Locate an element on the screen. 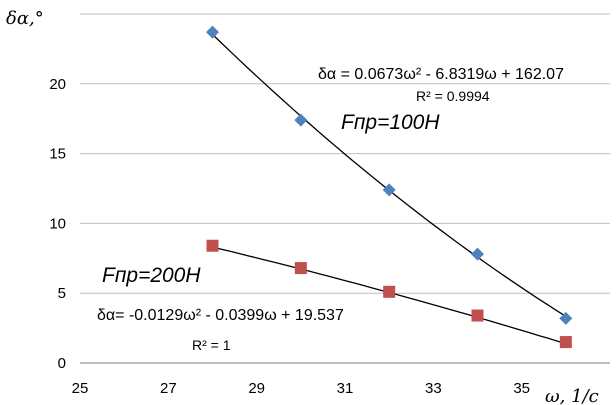 Image resolution: width=616 pixels, height=405 pixels. x-tick-label: 31 is located at coordinates (345, 388).